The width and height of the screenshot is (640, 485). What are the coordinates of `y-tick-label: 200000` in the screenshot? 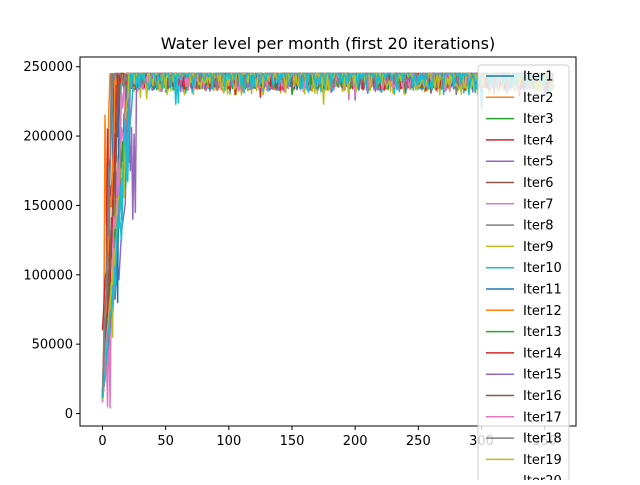 It's located at (48, 137).